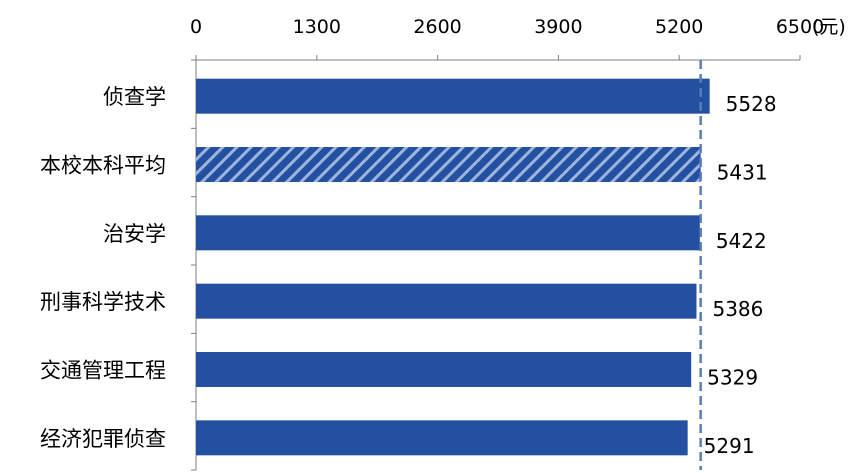 The image size is (859, 473). What do you see at coordinates (103, 439) in the screenshot?
I see `category-label: 经济犯罪侦查` at bounding box center [103, 439].